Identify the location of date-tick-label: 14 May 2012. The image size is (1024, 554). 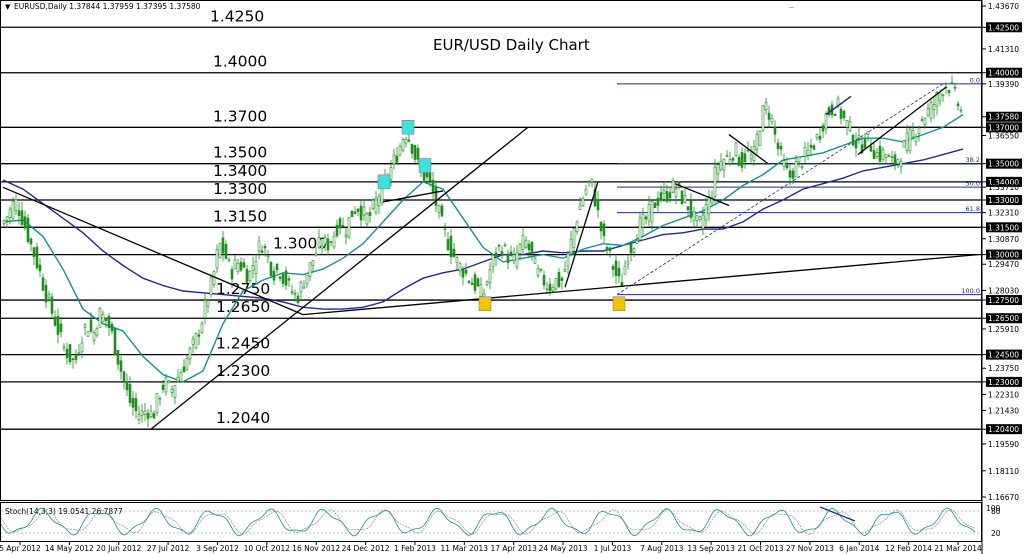
(69, 548).